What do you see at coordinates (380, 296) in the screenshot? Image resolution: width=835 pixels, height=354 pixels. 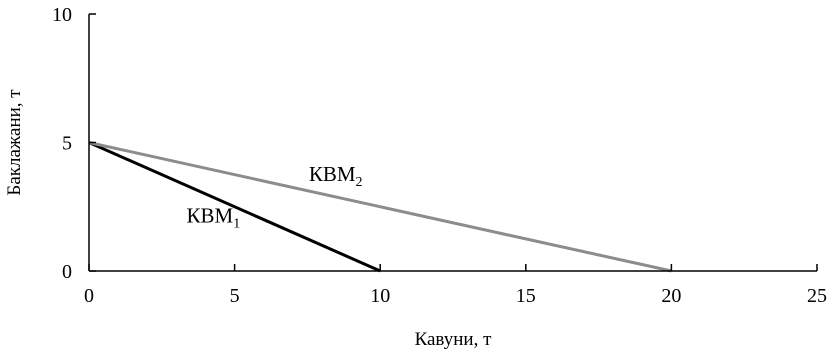 I see `x-tick-label: 10` at bounding box center [380, 296].